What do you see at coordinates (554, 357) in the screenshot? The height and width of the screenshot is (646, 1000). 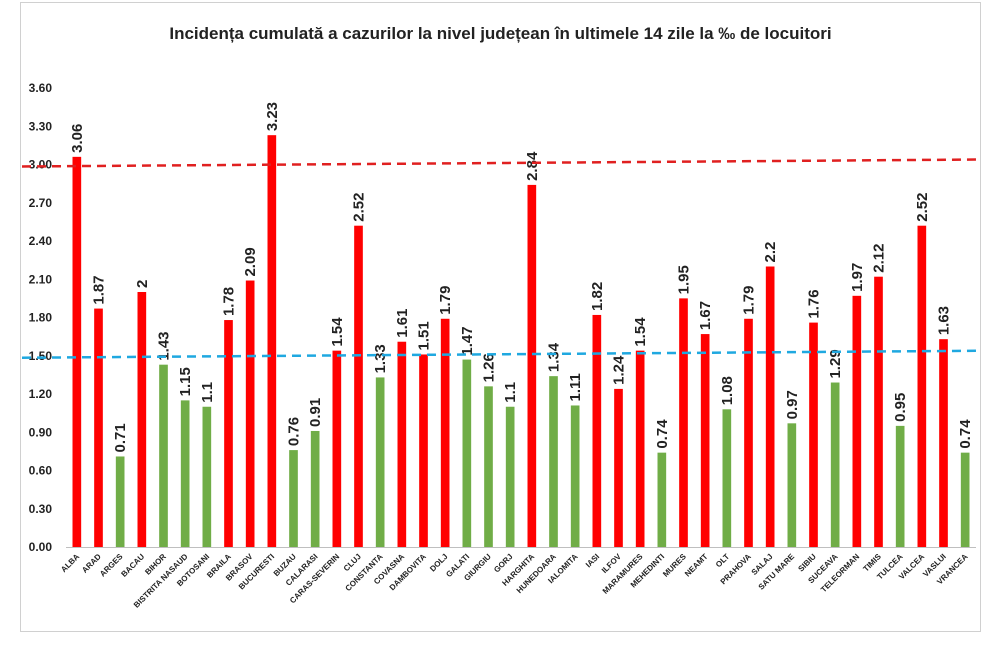 I see `data-label: 1.34` at bounding box center [554, 357].